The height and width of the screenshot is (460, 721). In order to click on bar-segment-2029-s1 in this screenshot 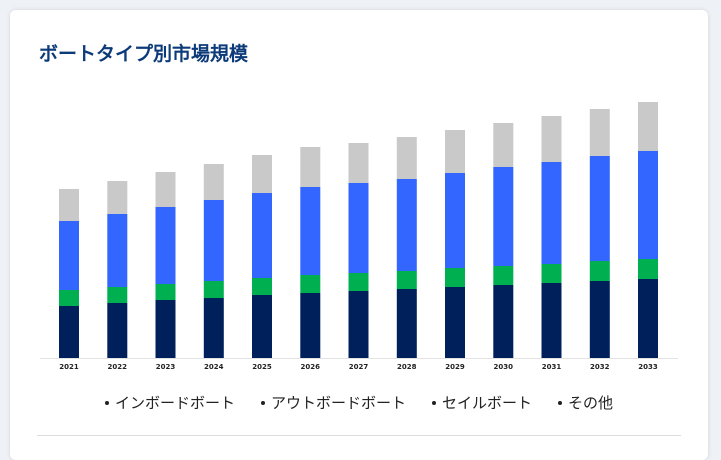, I will do `click(455, 277)`.